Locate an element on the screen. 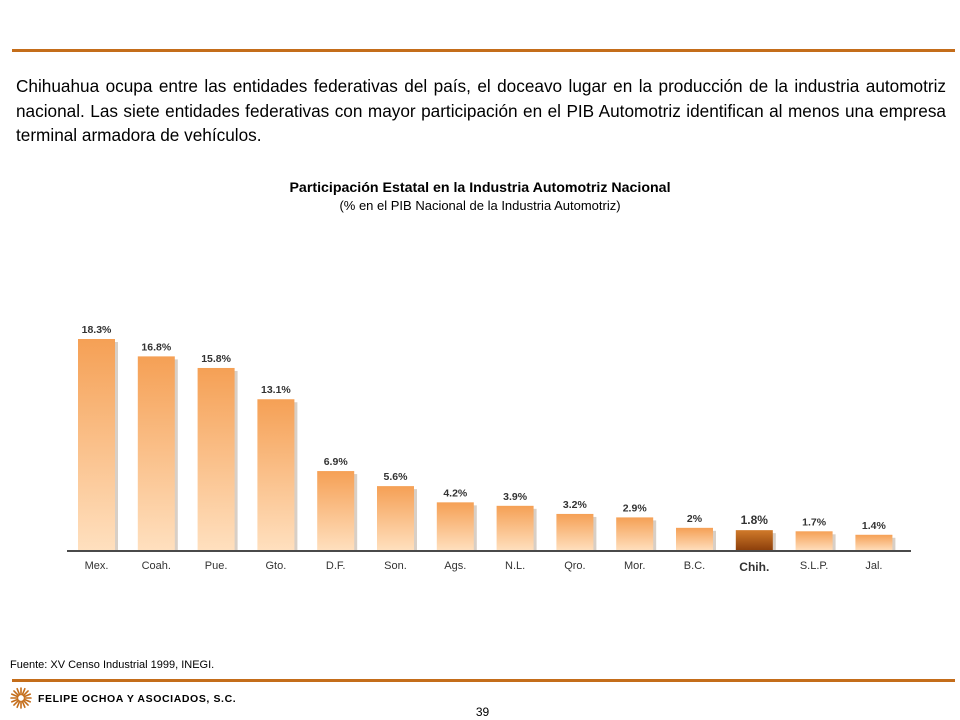 The image size is (960, 720). value-label-n-l: 3.9% is located at coordinates (515, 497).